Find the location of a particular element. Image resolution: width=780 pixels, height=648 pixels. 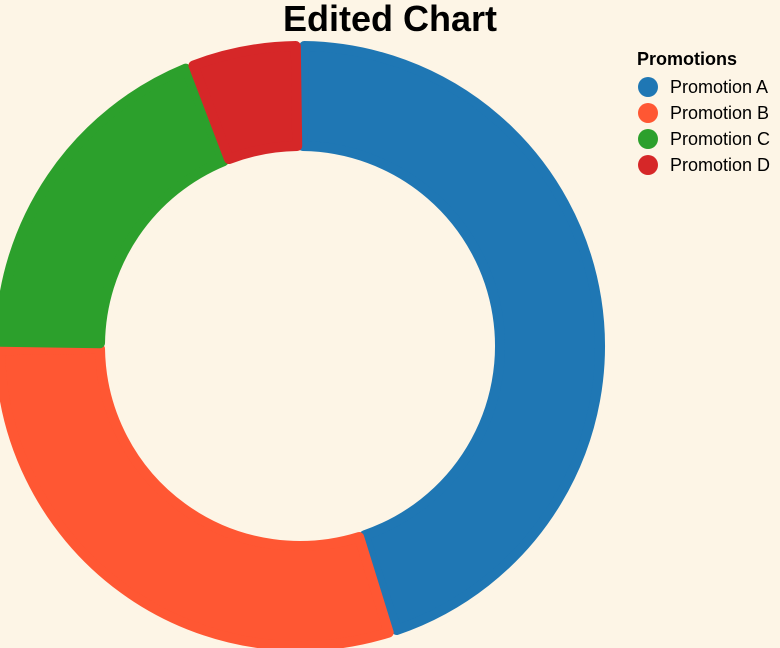

chart-title: Edited Chart is located at coordinates (390, 20).